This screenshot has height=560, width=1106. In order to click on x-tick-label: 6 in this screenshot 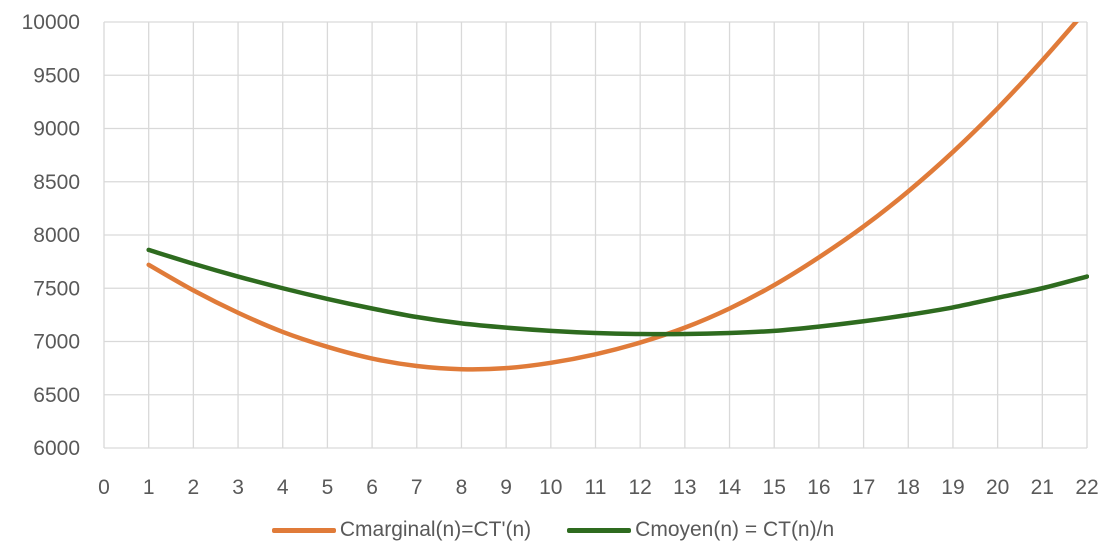, I will do `click(372, 487)`.